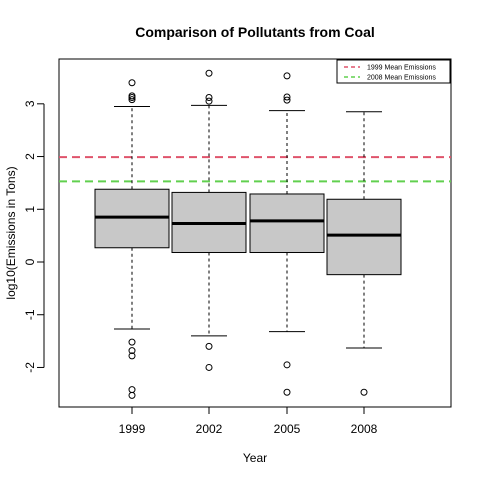  What do you see at coordinates (401, 68) in the screenshot?
I see `legend-label: 1999 Mean Emissions` at bounding box center [401, 68].